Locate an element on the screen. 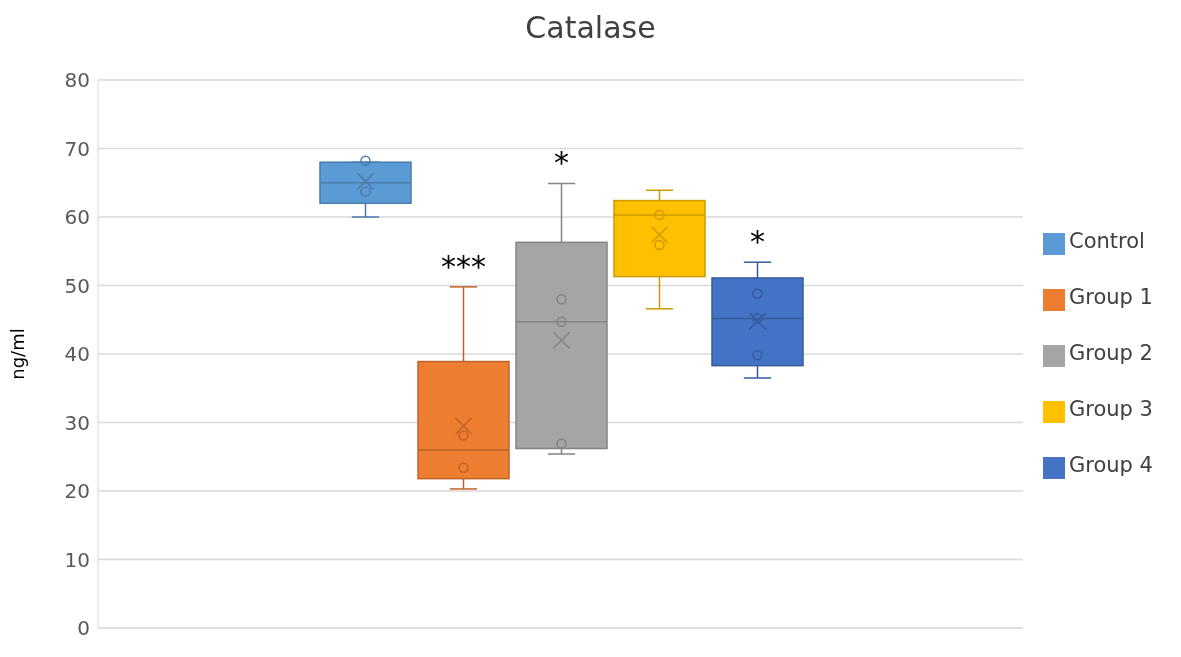 The height and width of the screenshot is (657, 1181). legend-label: Control is located at coordinates (1107, 241).